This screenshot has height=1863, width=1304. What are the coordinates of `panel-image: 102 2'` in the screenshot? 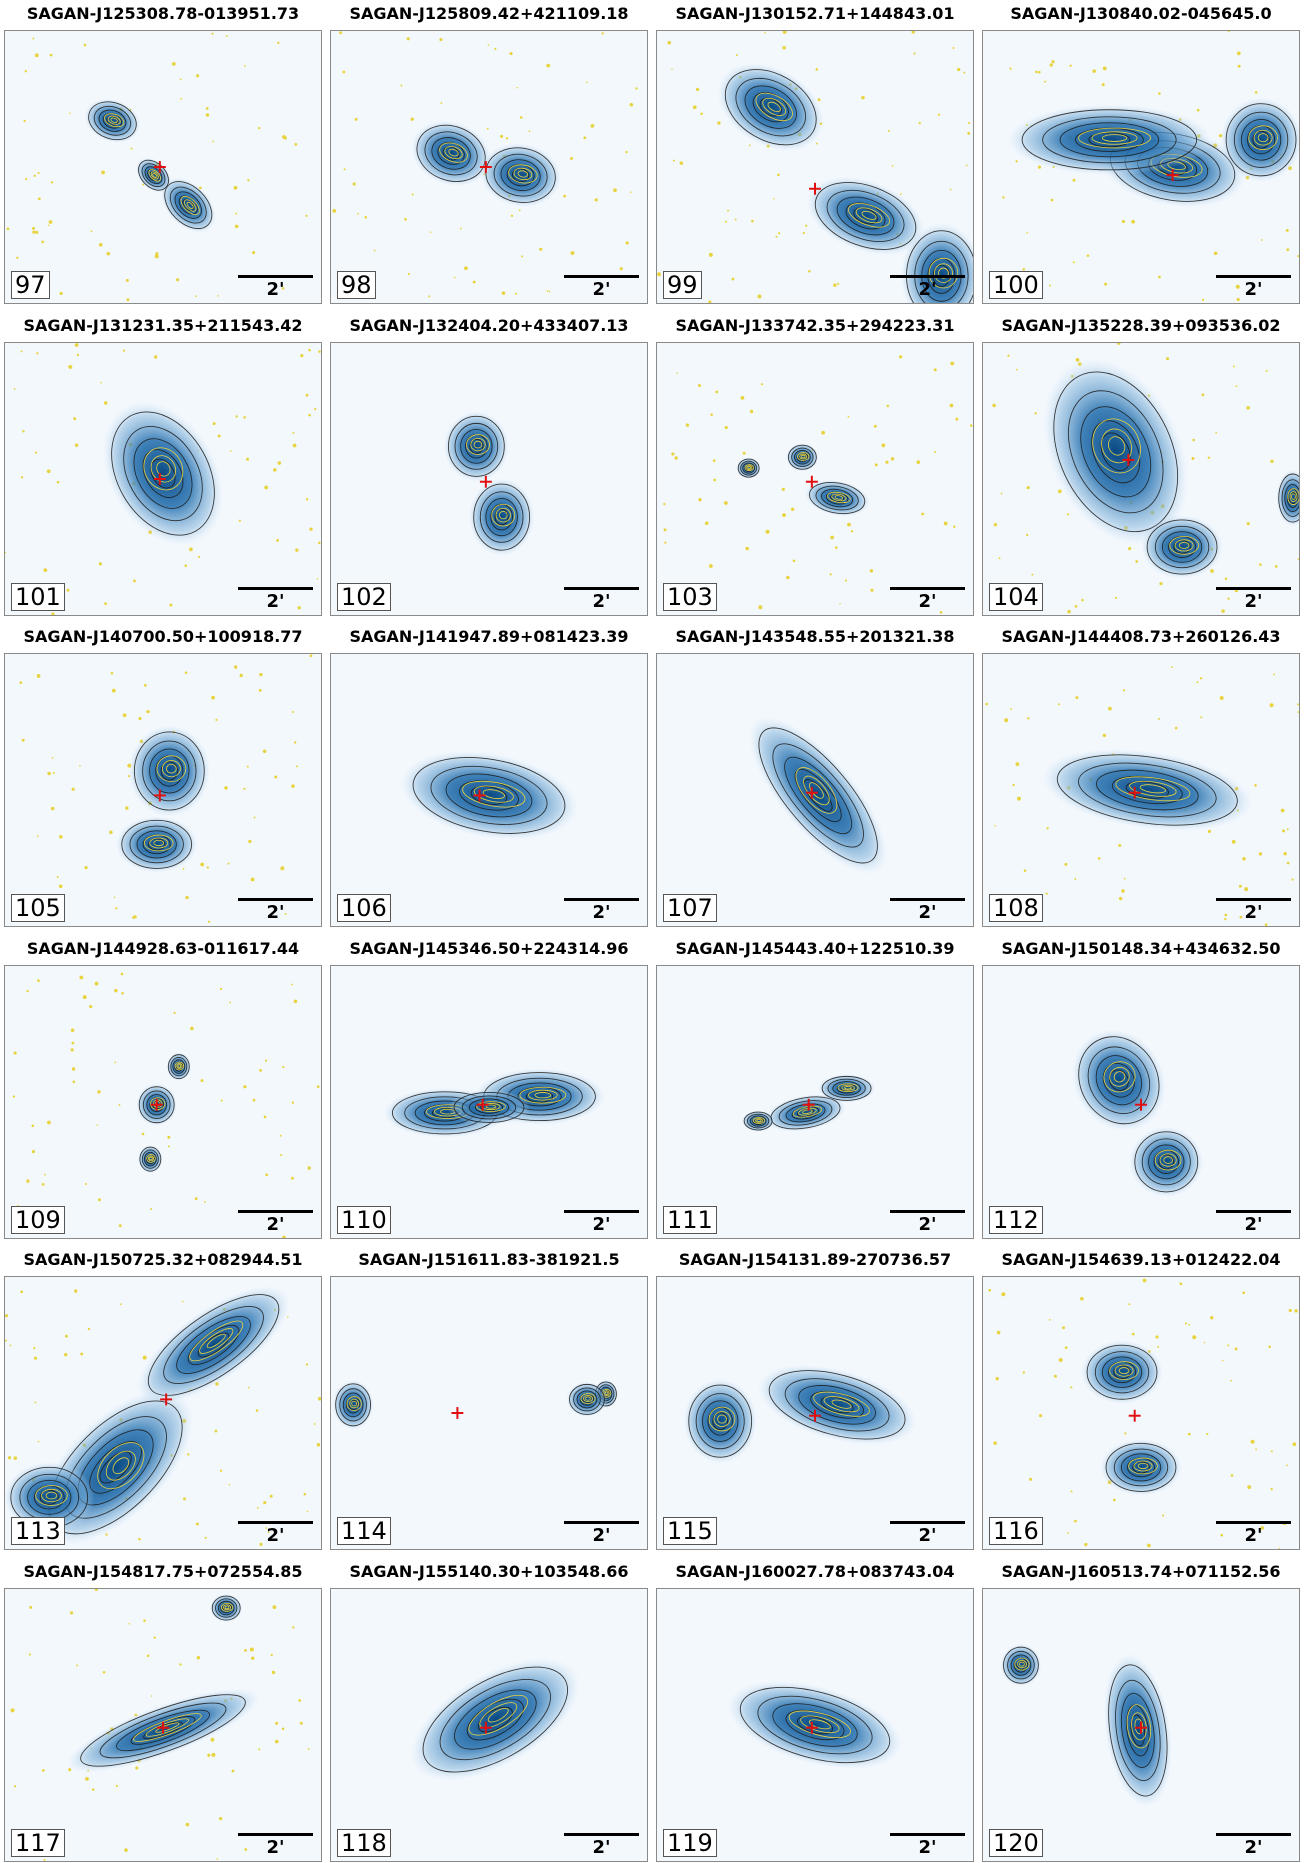 It's located at (489, 479).